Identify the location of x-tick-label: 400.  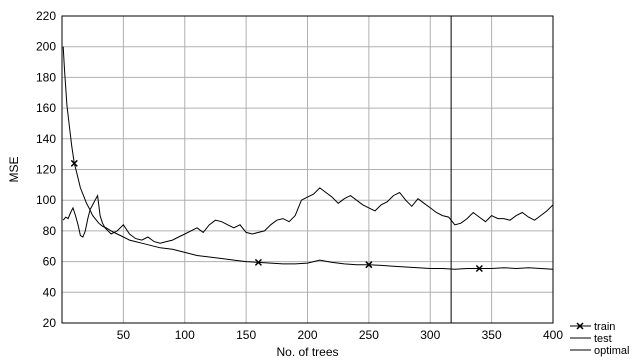
(553, 335).